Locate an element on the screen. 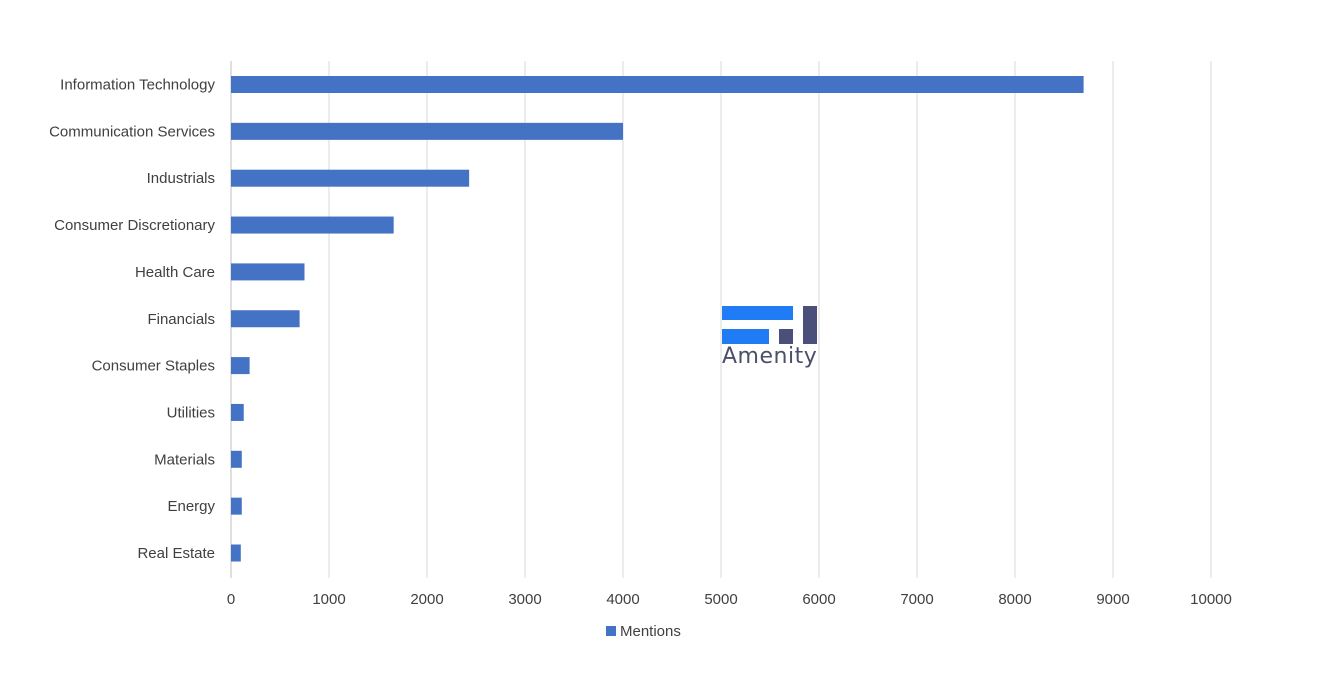 Image resolution: width=1340 pixels, height=692 pixels. category-label: Energy is located at coordinates (191, 506).